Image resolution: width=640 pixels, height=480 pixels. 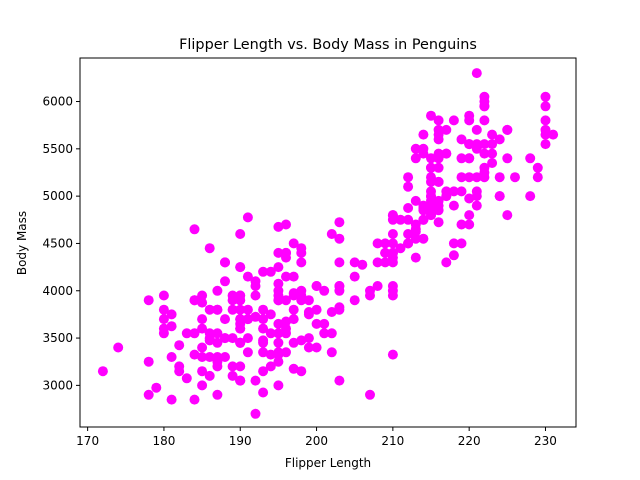 What do you see at coordinates (87, 441) in the screenshot?
I see `x-tick-label: 170` at bounding box center [87, 441].